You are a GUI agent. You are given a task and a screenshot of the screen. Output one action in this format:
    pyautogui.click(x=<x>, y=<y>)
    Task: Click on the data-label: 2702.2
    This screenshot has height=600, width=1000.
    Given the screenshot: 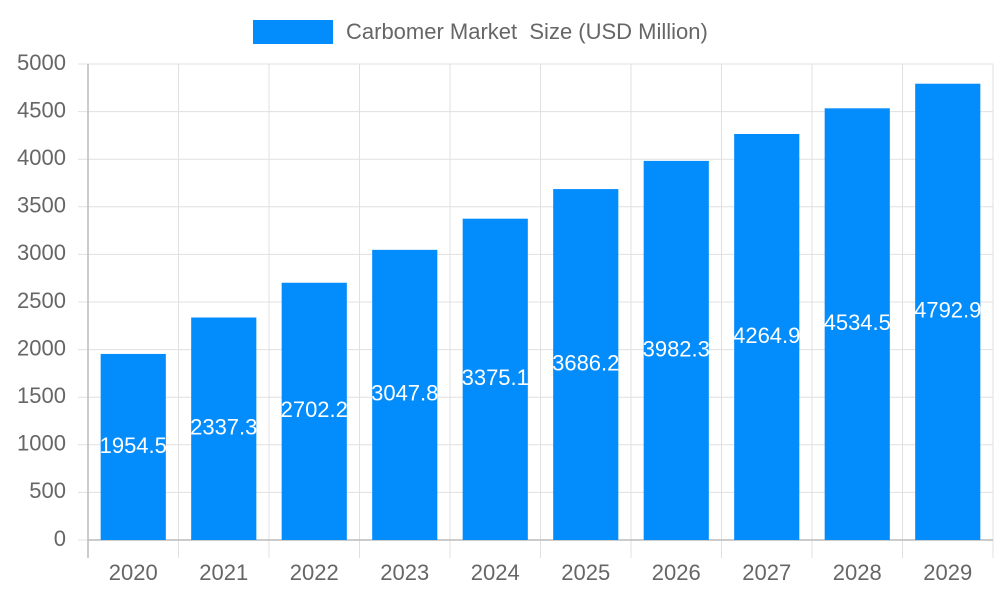 What is the action you would take?
    pyautogui.click(x=314, y=409)
    